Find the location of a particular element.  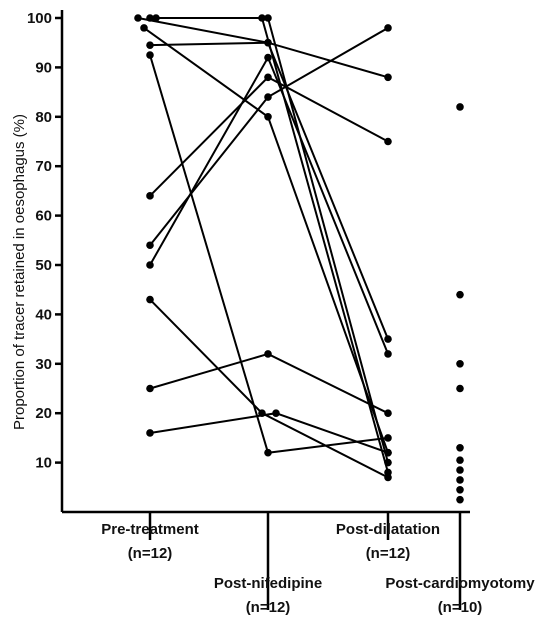

y-tick-label-40: 40 is located at coordinates (43, 314).